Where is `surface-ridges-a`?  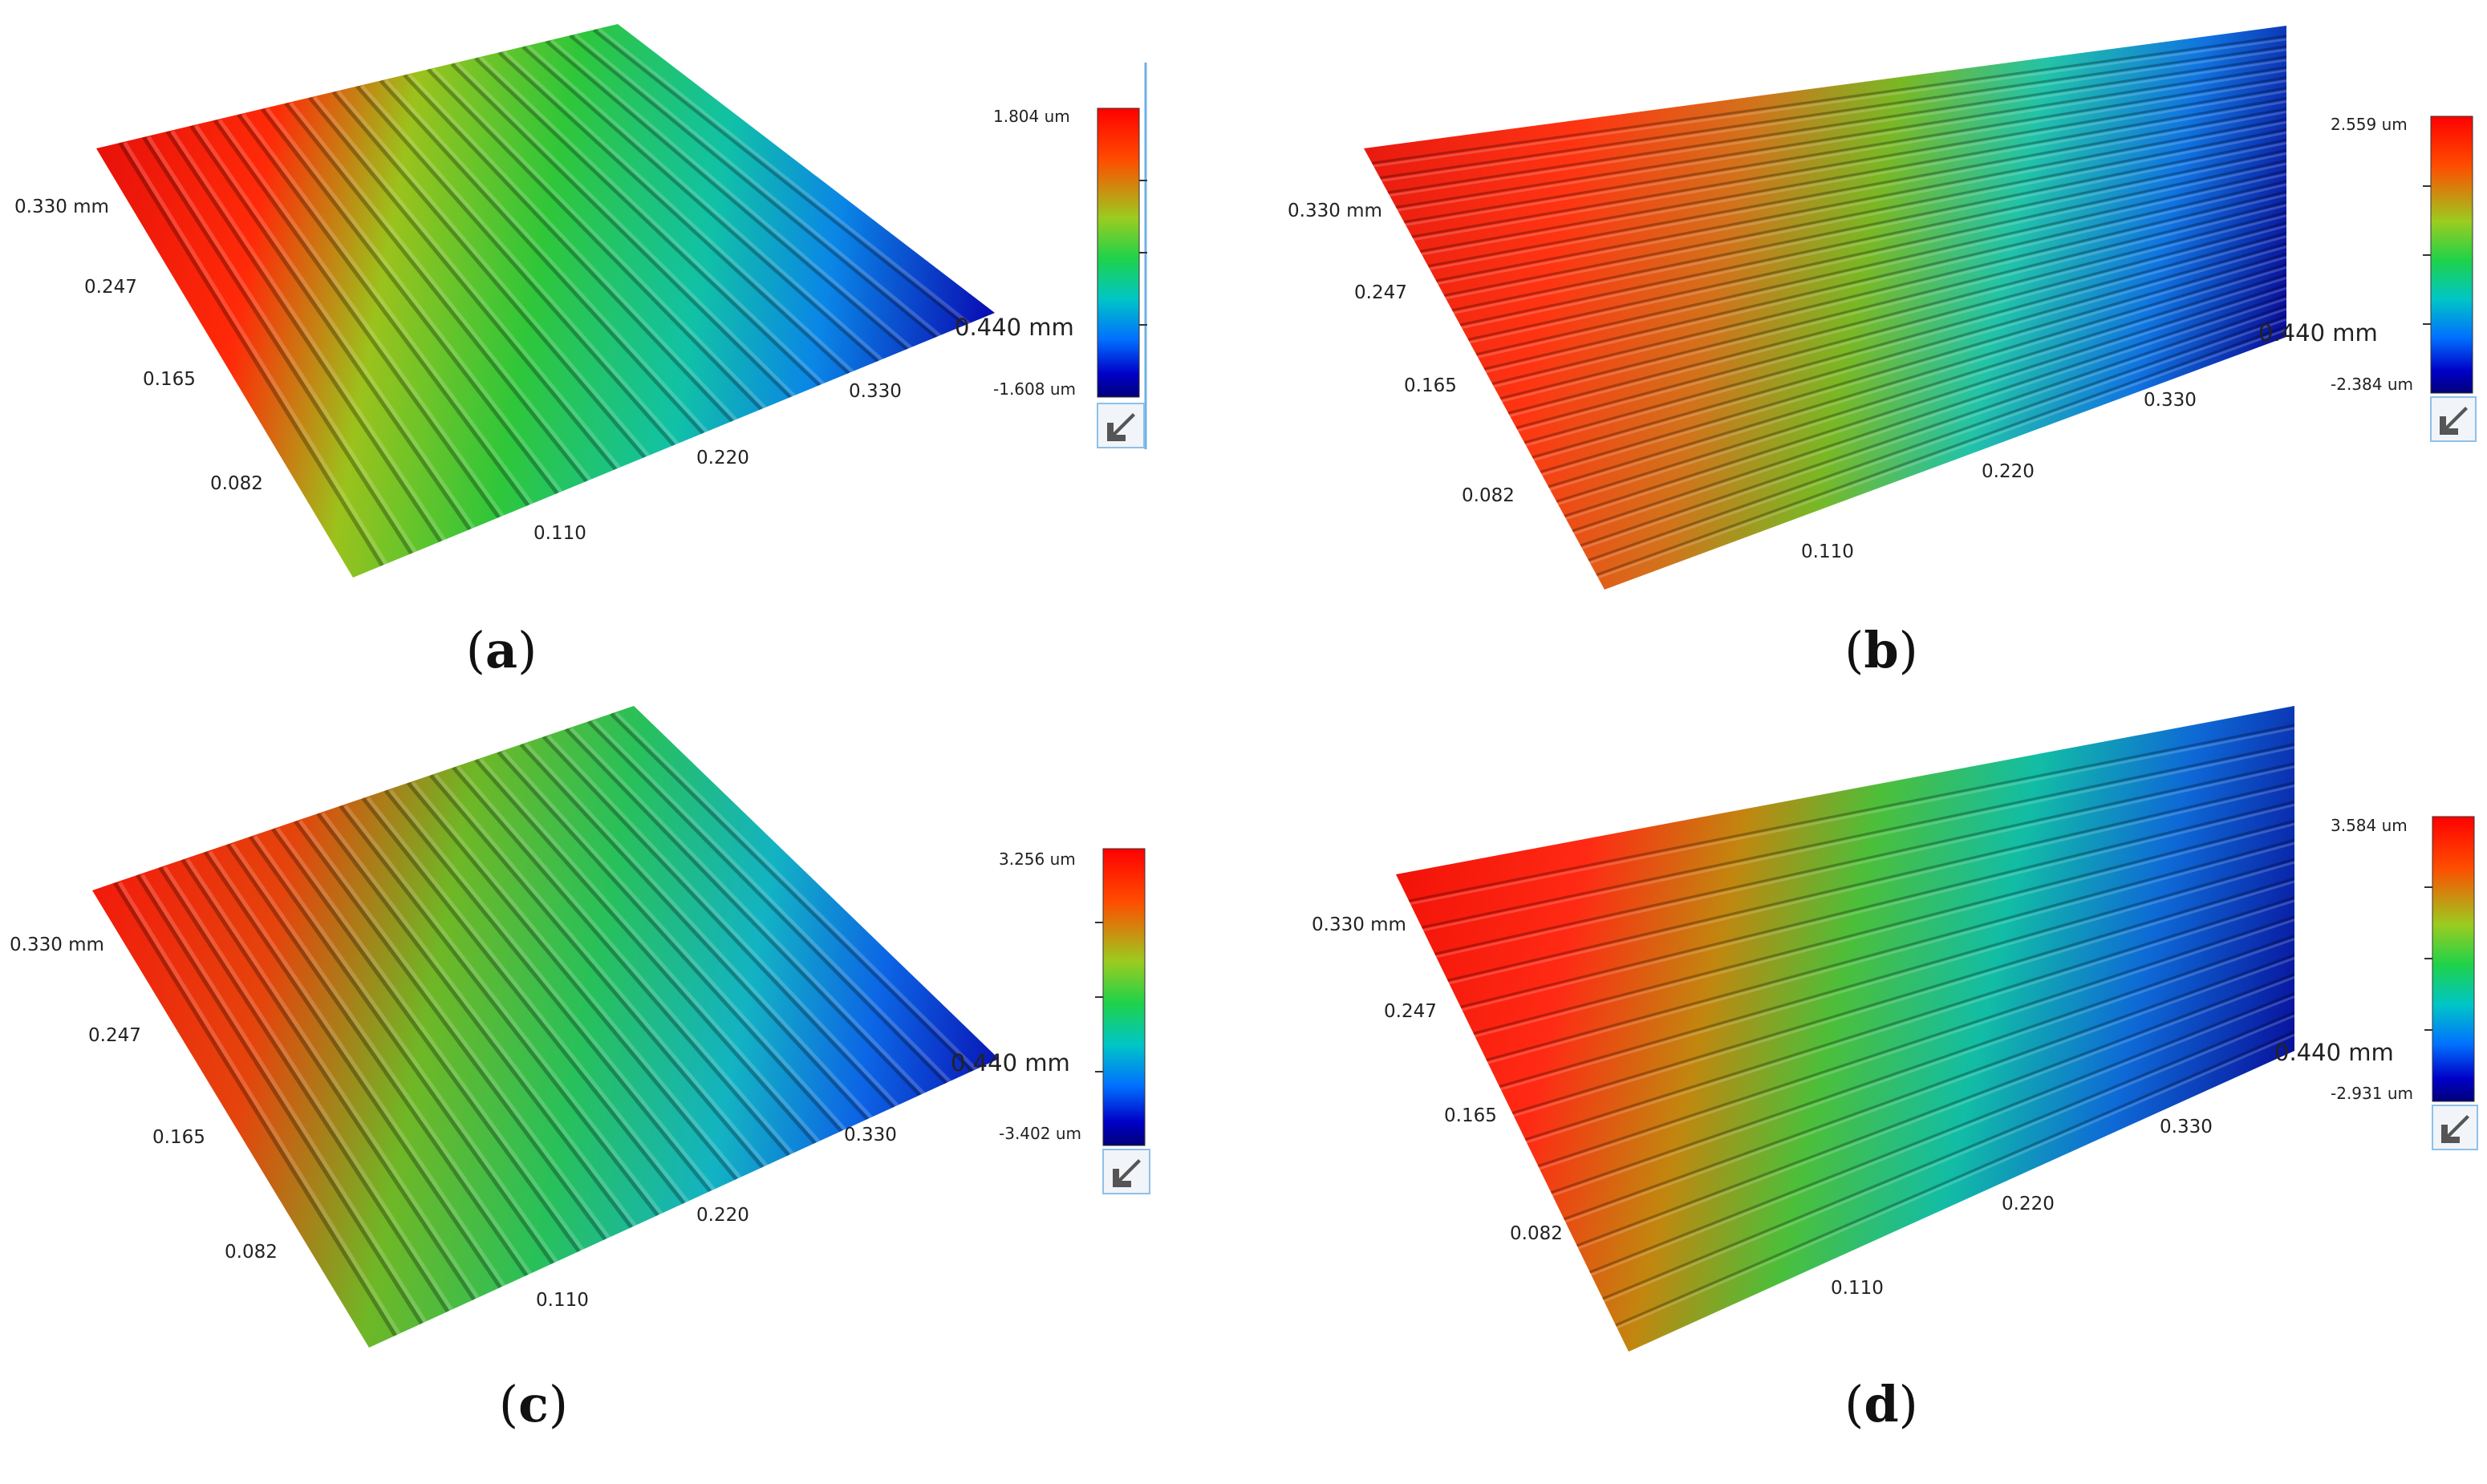 surface-ridges-a is located at coordinates (545, 297).